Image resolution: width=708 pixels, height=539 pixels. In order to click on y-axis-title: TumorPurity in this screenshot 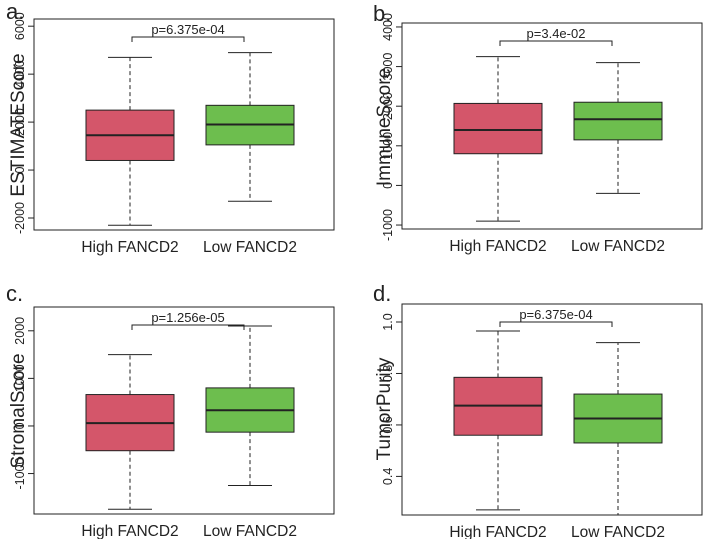, I will do `click(384, 408)`.